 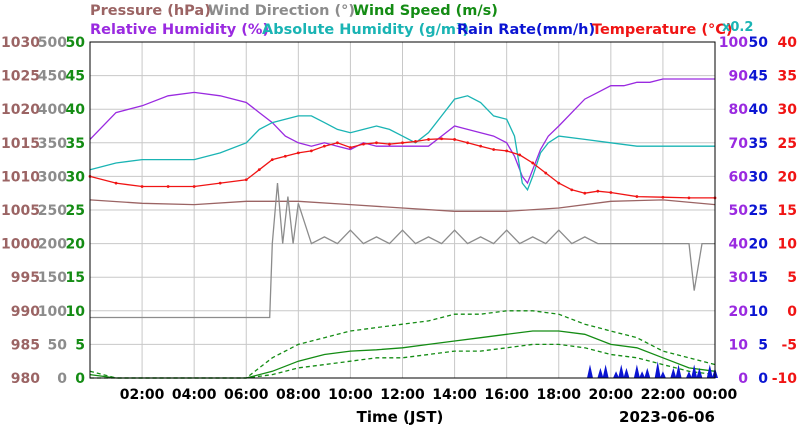 I want to click on rain_rate-tick-label: 35, so click(x=758, y=144).